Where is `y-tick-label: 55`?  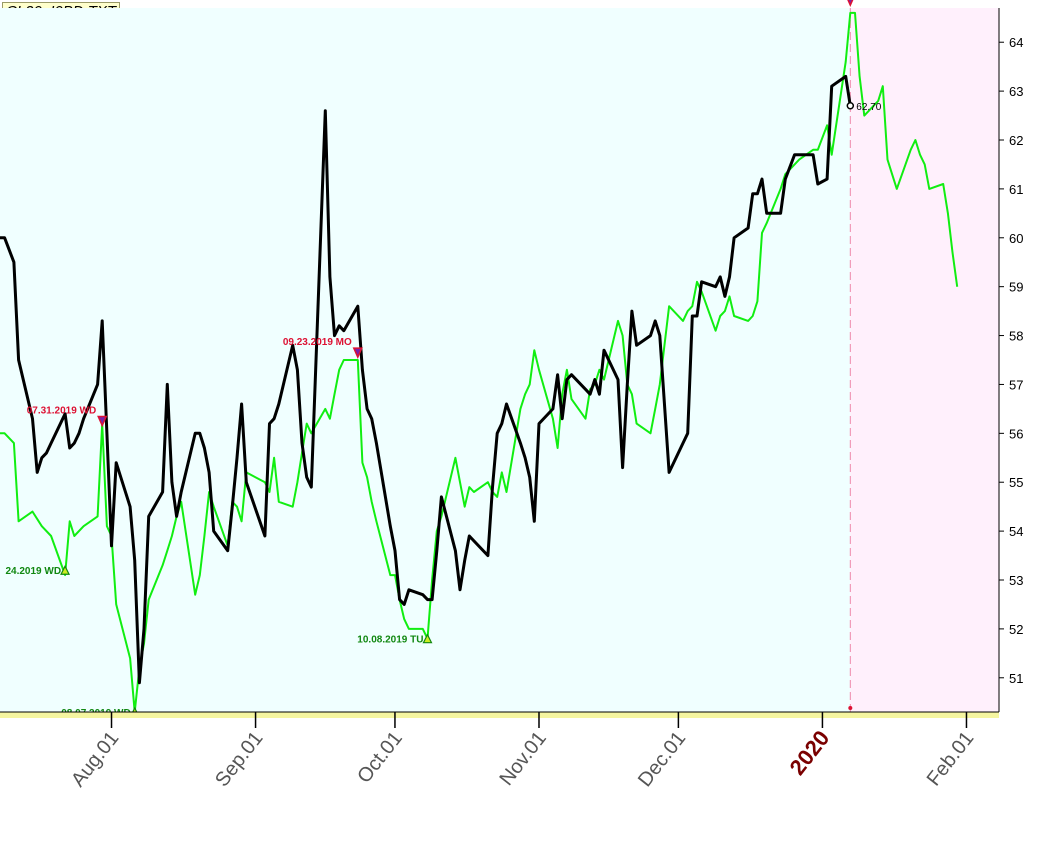 y-tick-label: 55 is located at coordinates (1016, 482).